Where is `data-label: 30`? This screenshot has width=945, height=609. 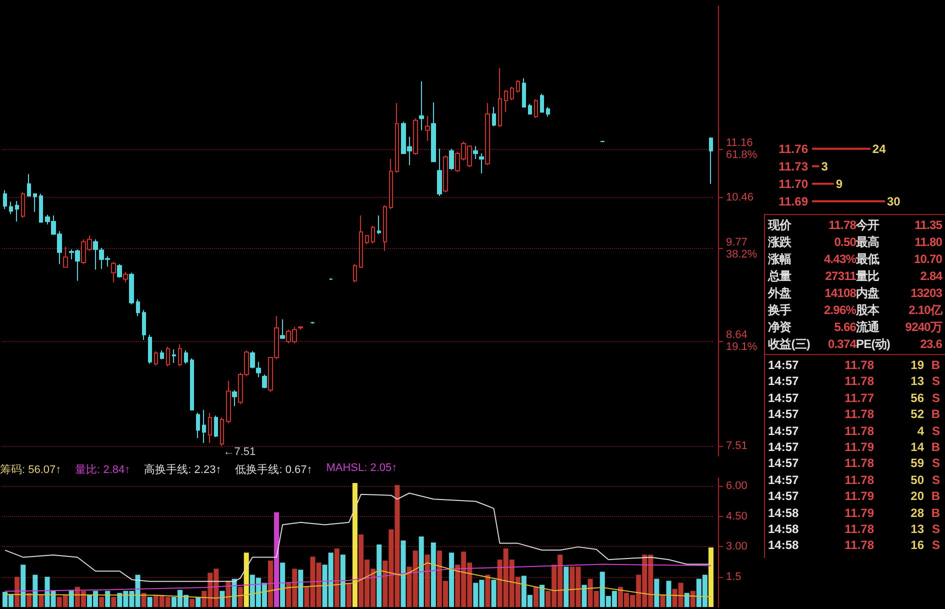
data-label: 30 is located at coordinates (894, 201).